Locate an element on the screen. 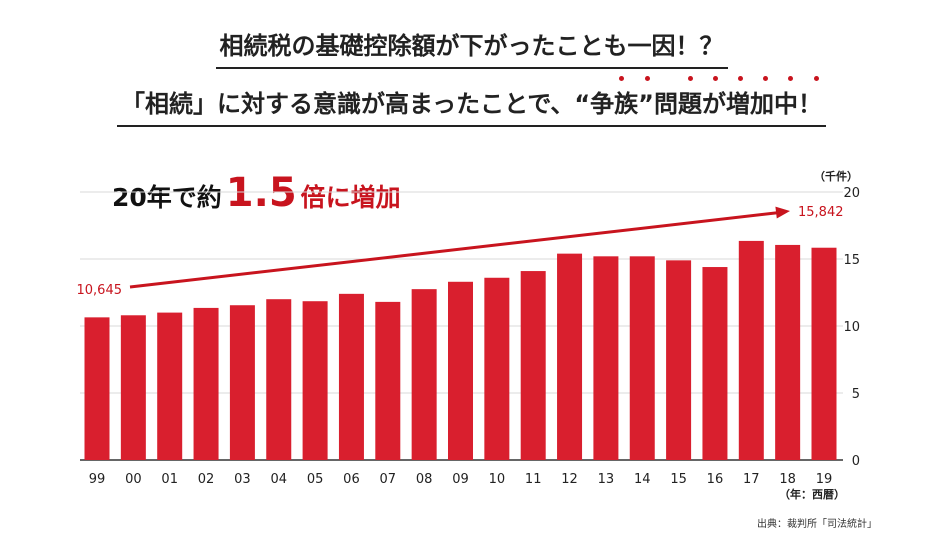 The width and height of the screenshot is (943, 548). headline-line-1-text: 相続税の基礎控除額が下がったことも一因！？ is located at coordinates (471, 47).